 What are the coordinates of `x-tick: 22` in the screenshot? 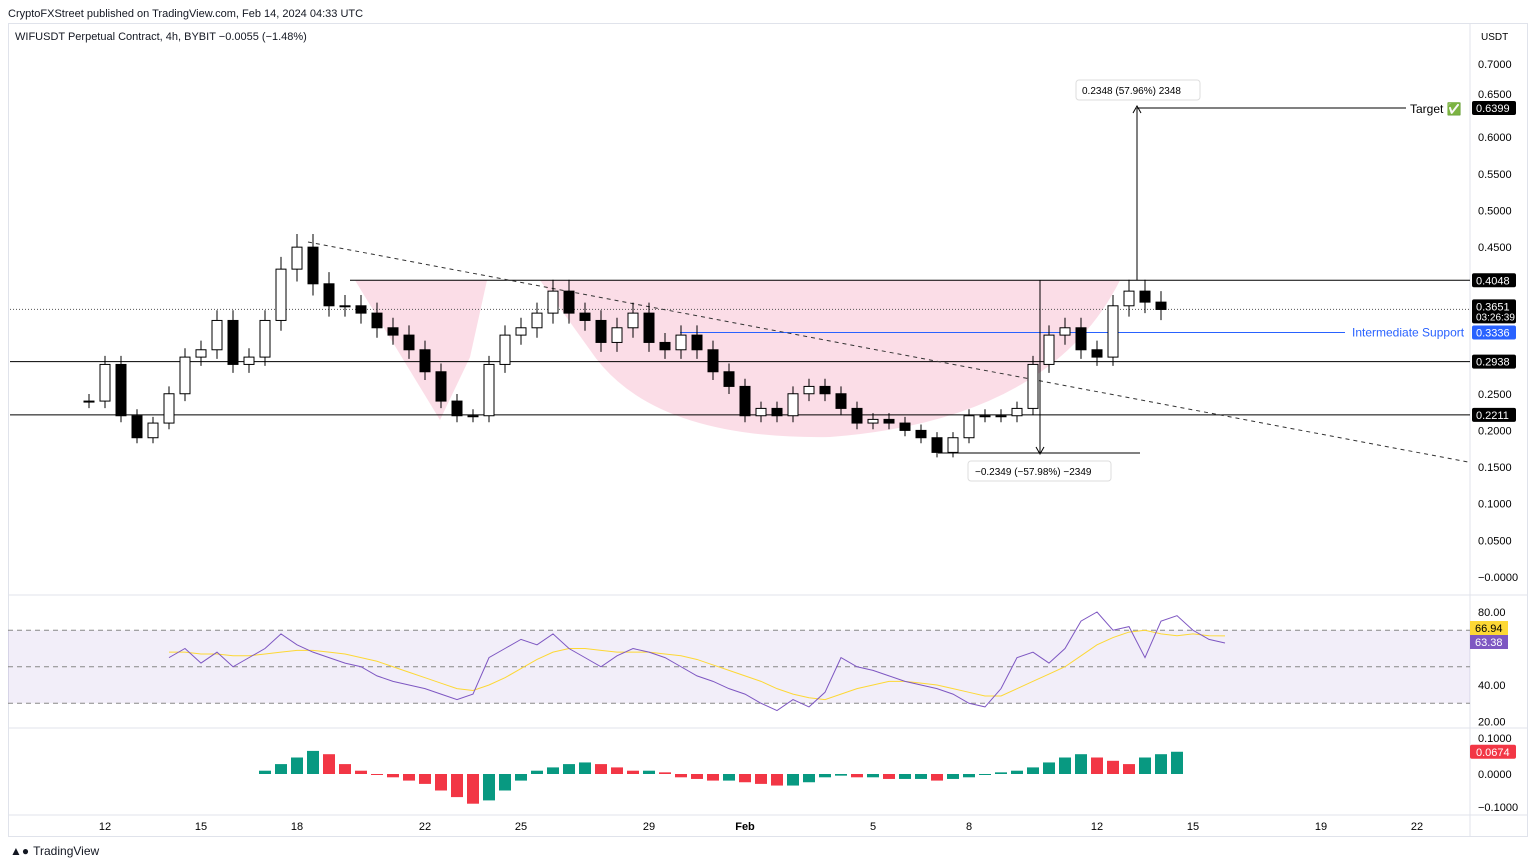 It's located at (1417, 827).